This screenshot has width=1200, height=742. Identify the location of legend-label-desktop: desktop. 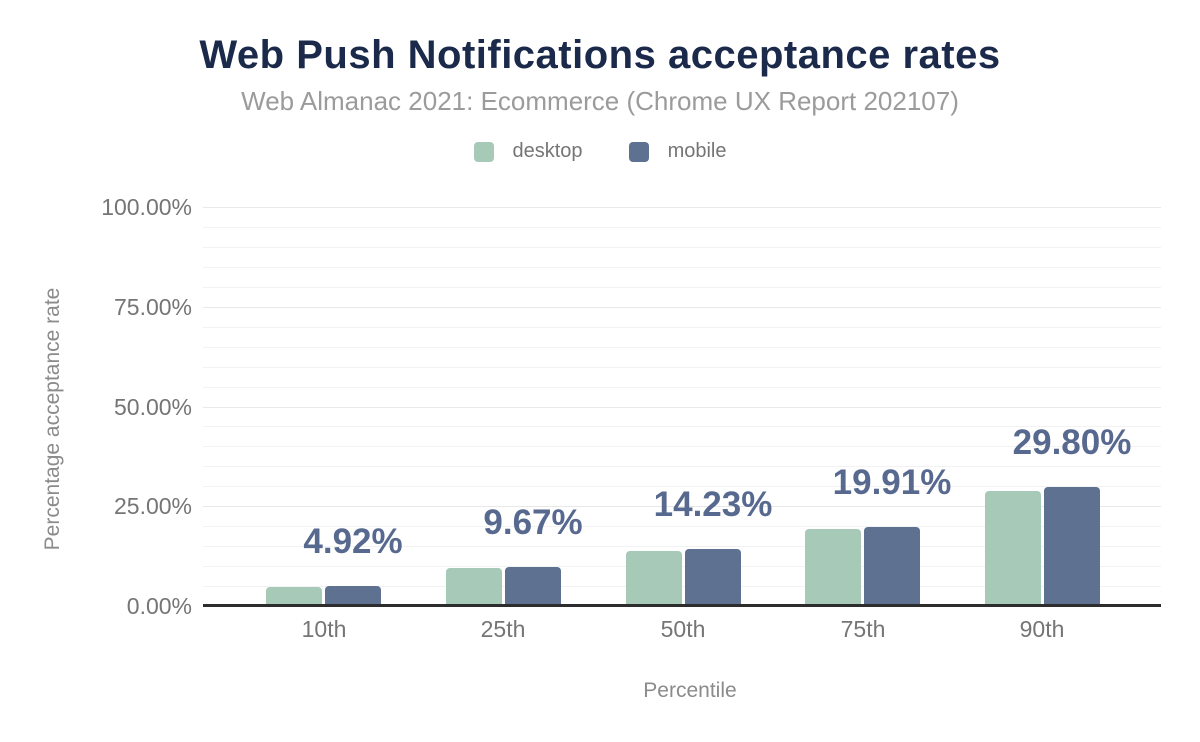
(547, 151).